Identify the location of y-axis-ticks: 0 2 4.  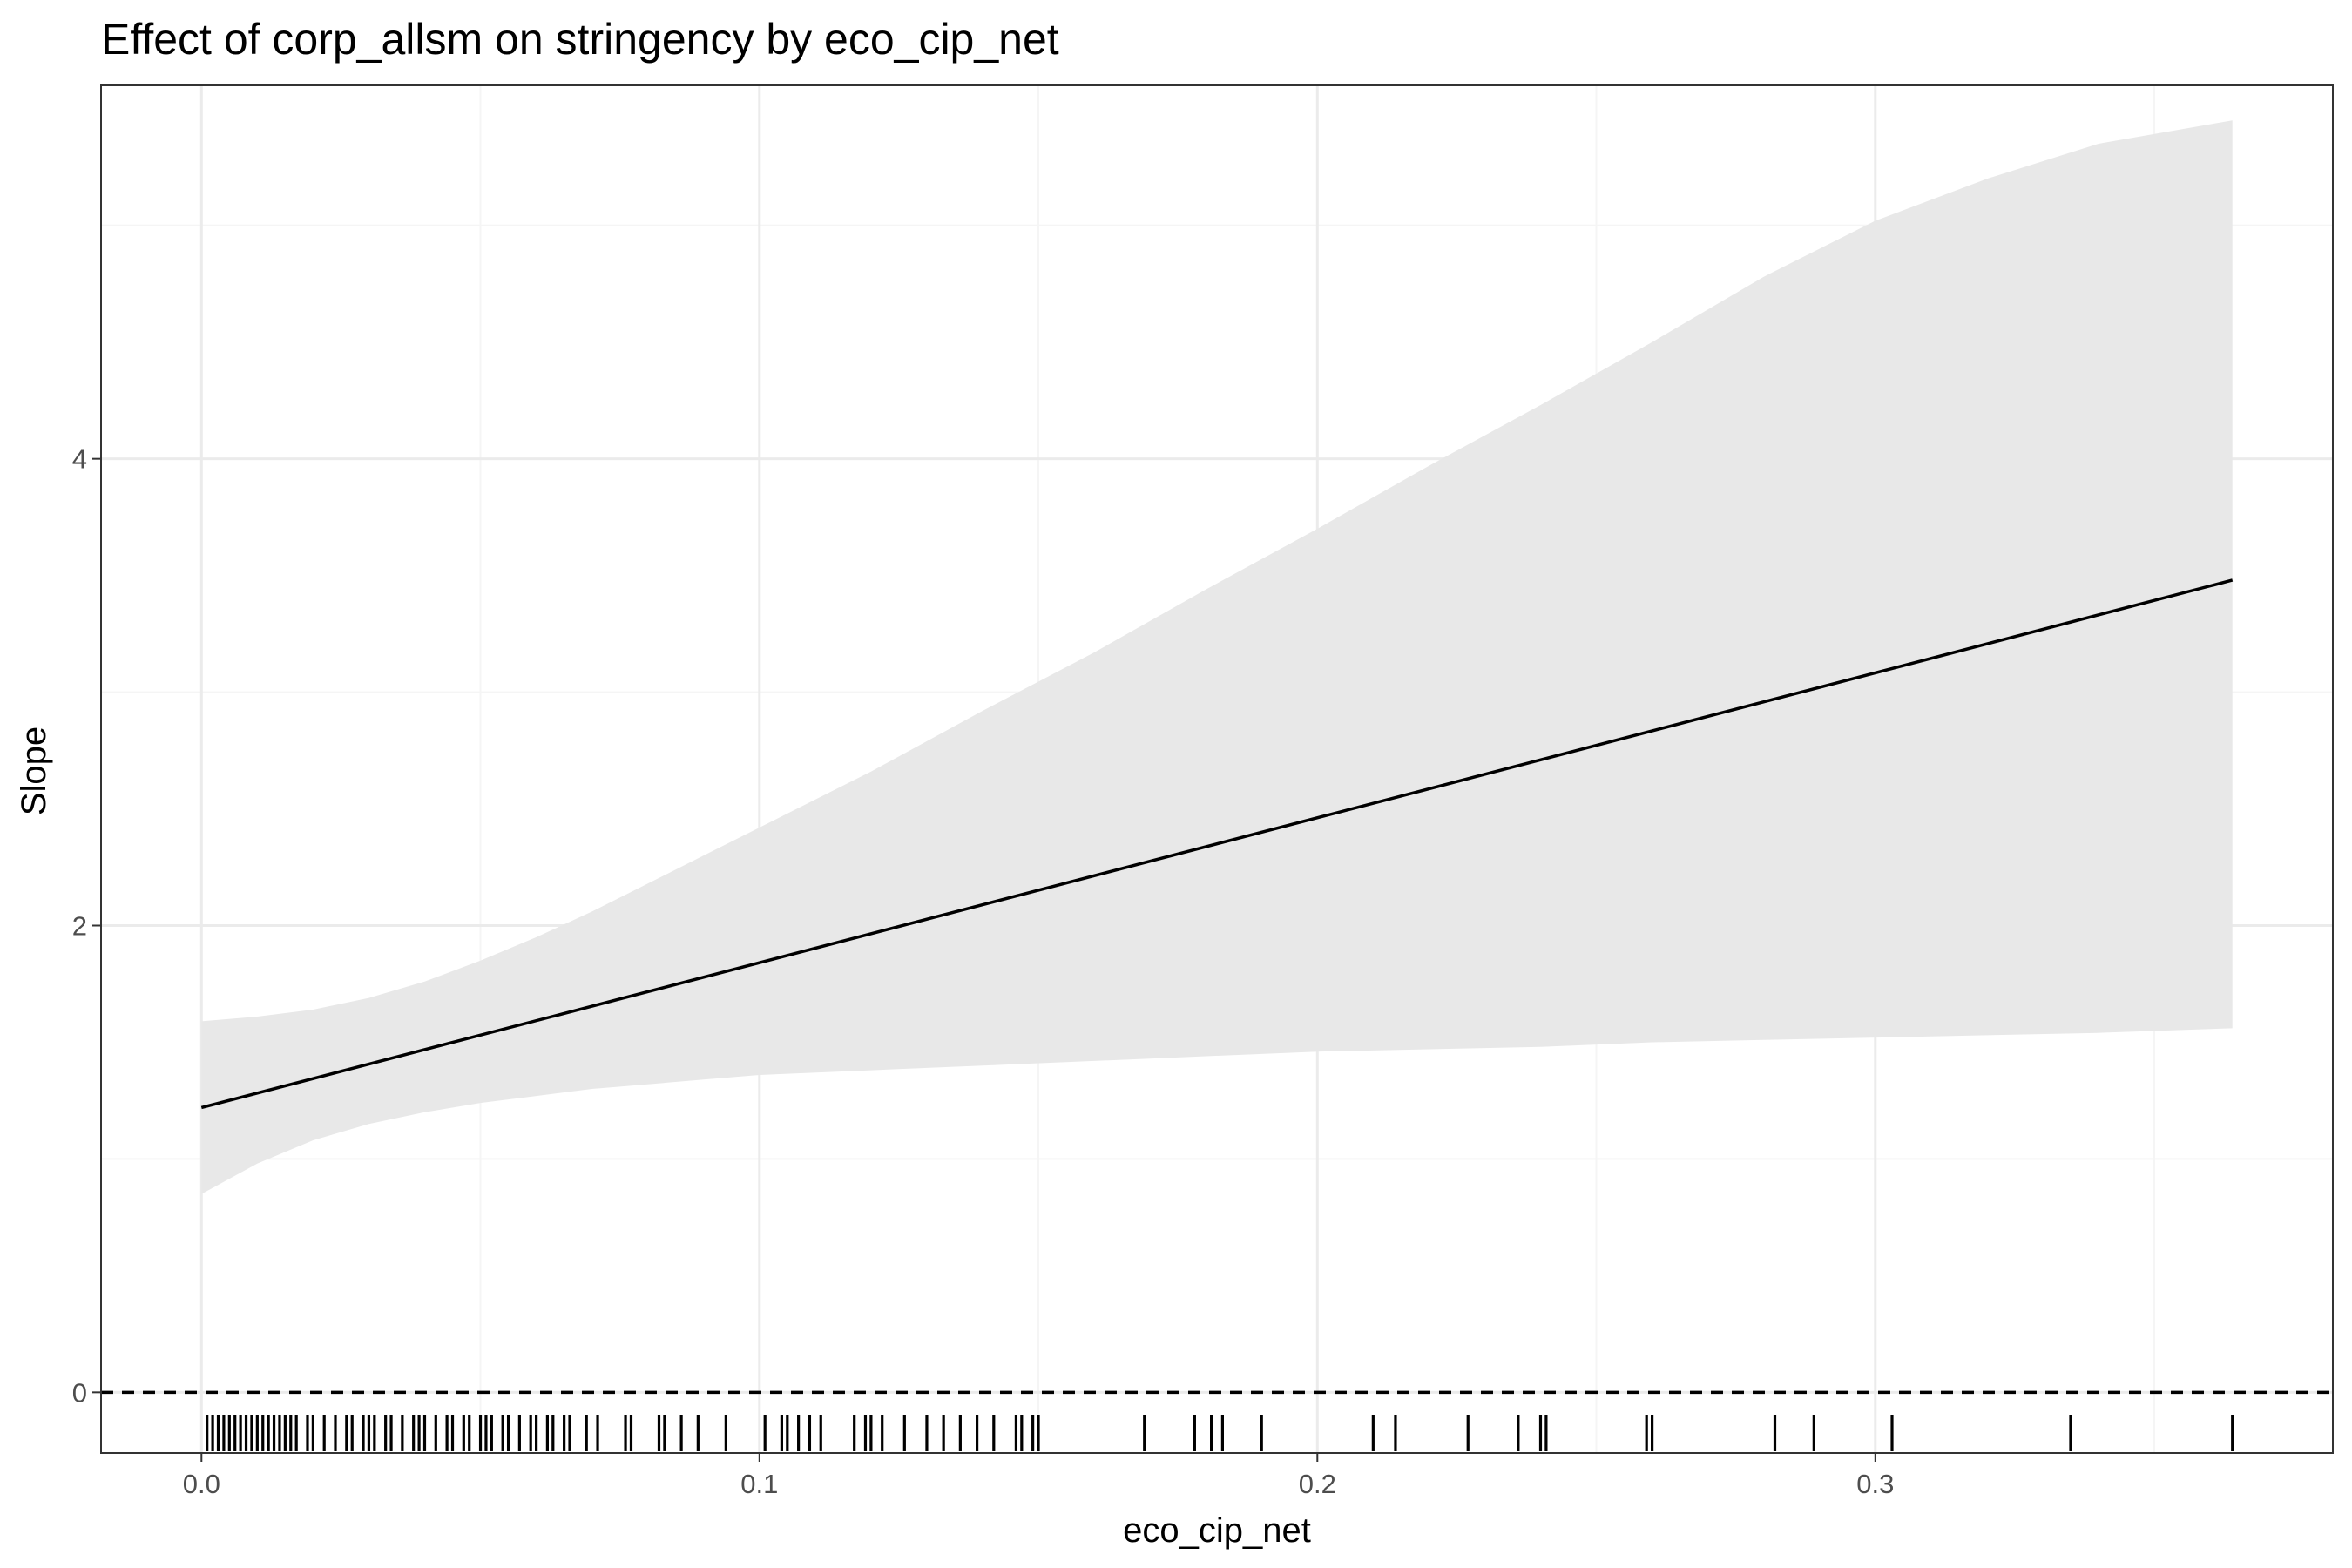
(86, 926).